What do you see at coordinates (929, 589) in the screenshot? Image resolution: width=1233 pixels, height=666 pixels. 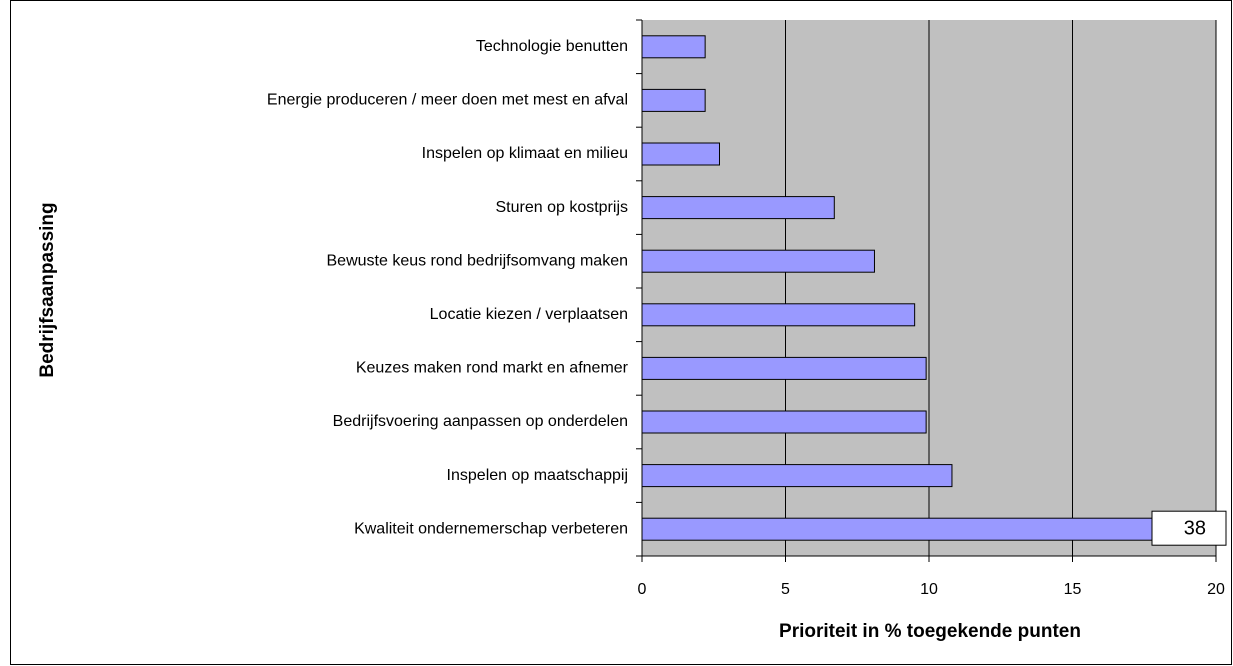 I see `x-tick-label: 10` at bounding box center [929, 589].